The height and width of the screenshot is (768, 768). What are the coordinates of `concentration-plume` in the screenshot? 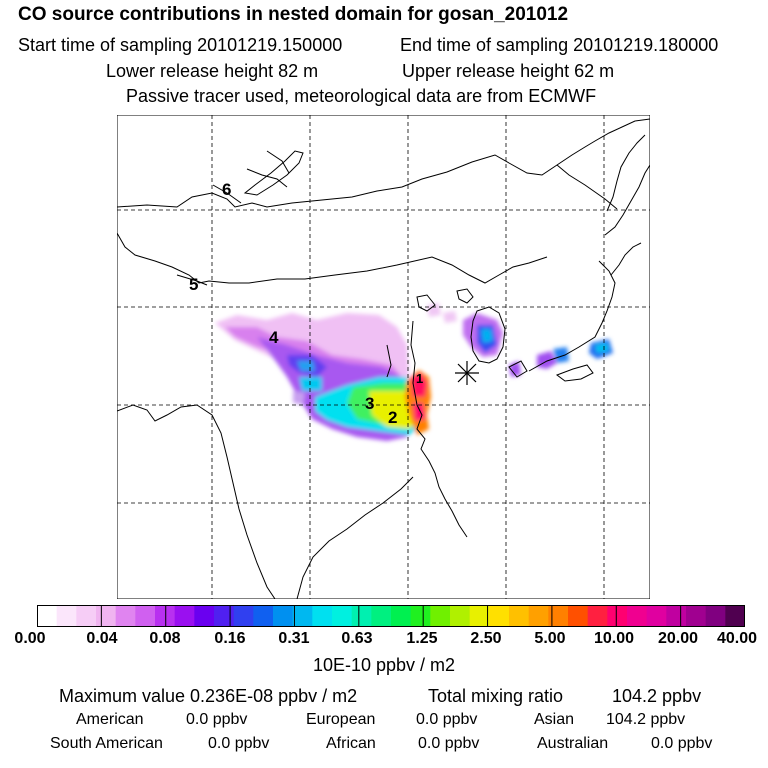 It's located at (414, 372).